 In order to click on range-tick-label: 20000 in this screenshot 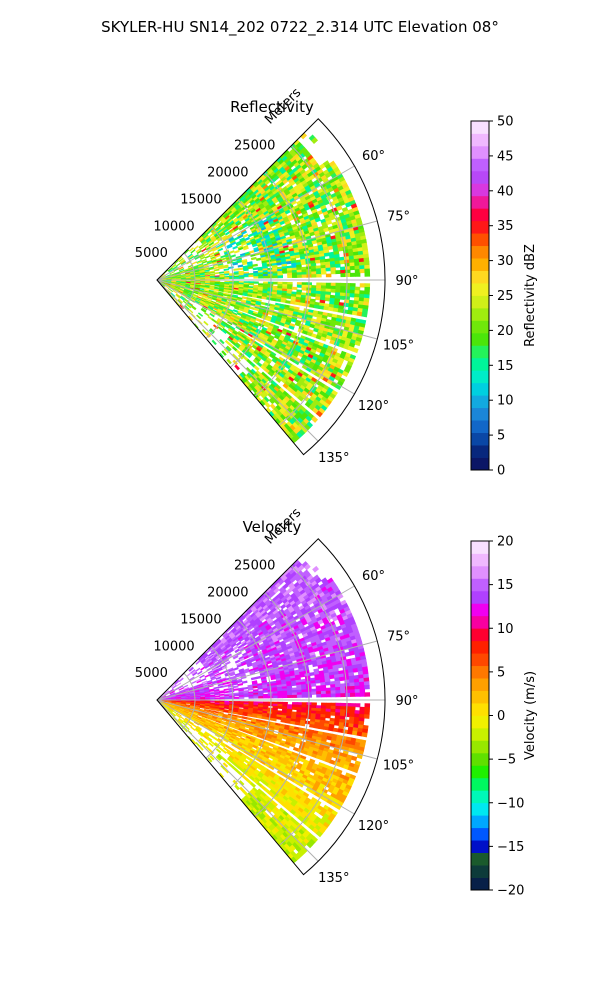, I will do `click(227, 173)`.